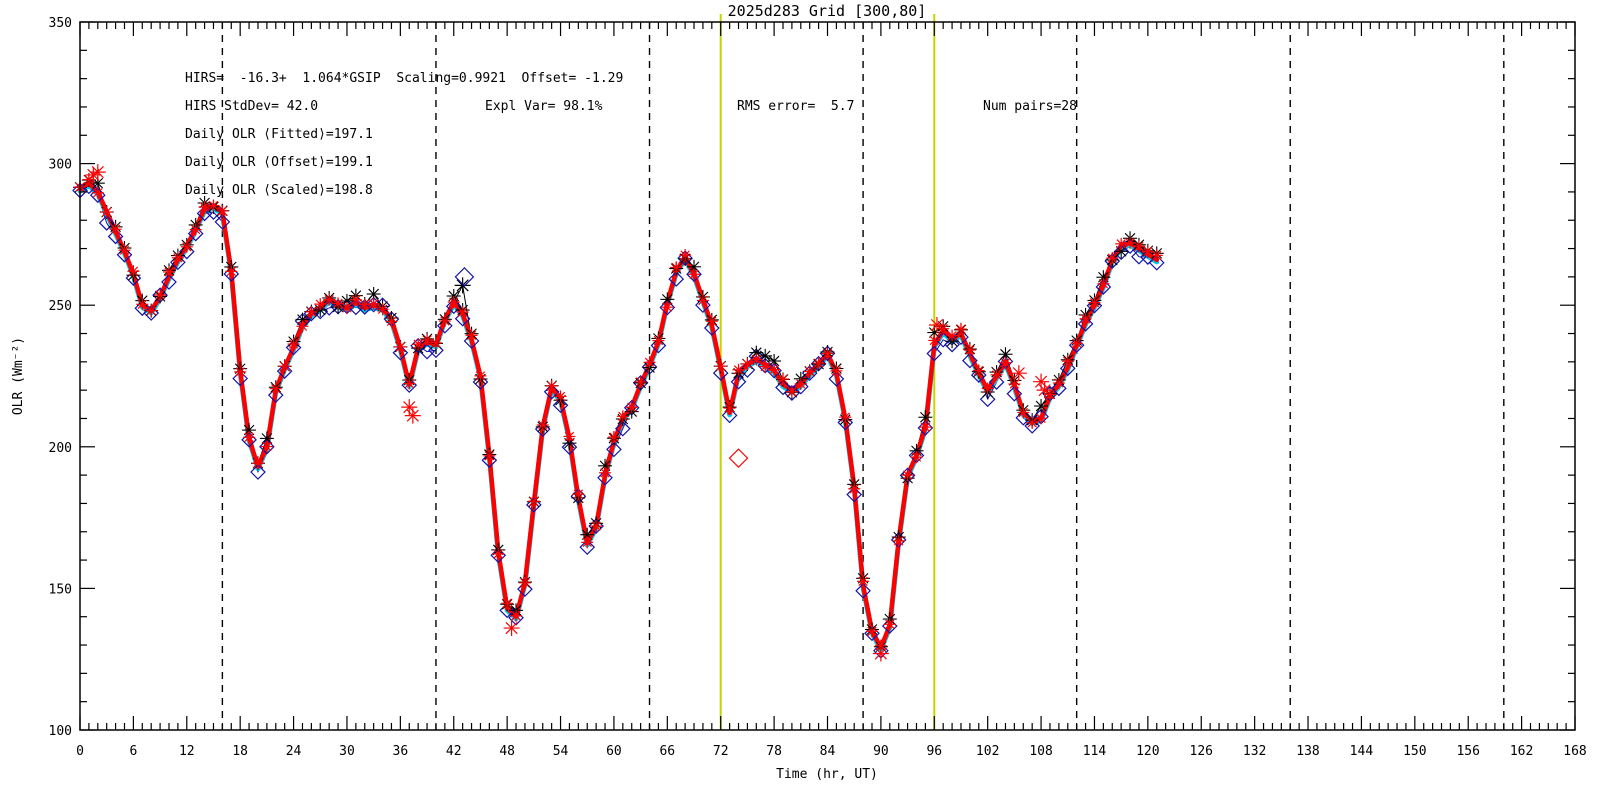 This screenshot has width=1600, height=804. I want to click on annotation-daily-olr-scaled: Daily OLR ⟨Scaled⟩=198.8, so click(279, 190).